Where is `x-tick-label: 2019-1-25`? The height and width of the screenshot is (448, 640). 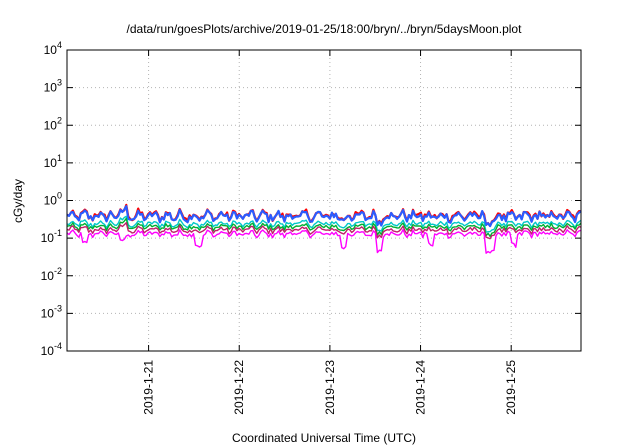
x-tick-label: 2019-1-25 is located at coordinates (511, 387).